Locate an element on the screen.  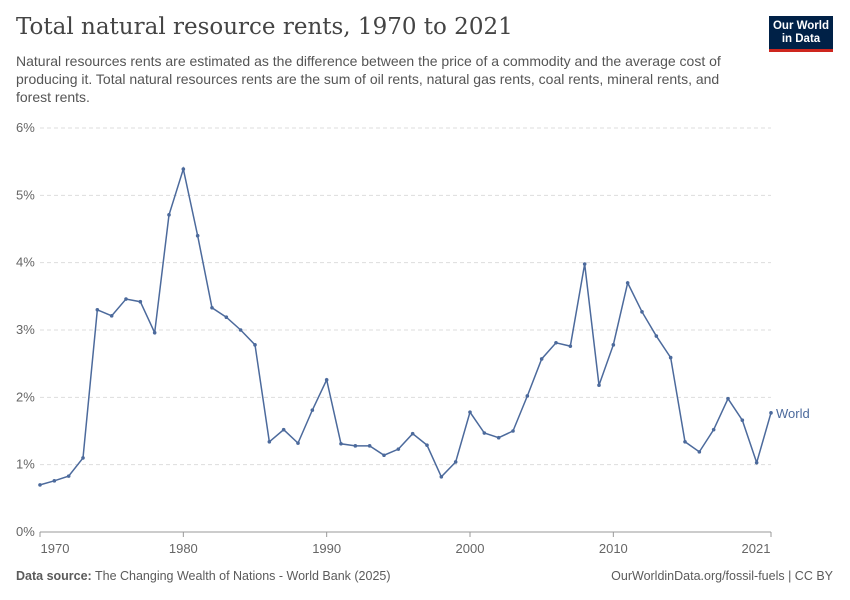
x-tick-label: 2021 is located at coordinates (756, 548).